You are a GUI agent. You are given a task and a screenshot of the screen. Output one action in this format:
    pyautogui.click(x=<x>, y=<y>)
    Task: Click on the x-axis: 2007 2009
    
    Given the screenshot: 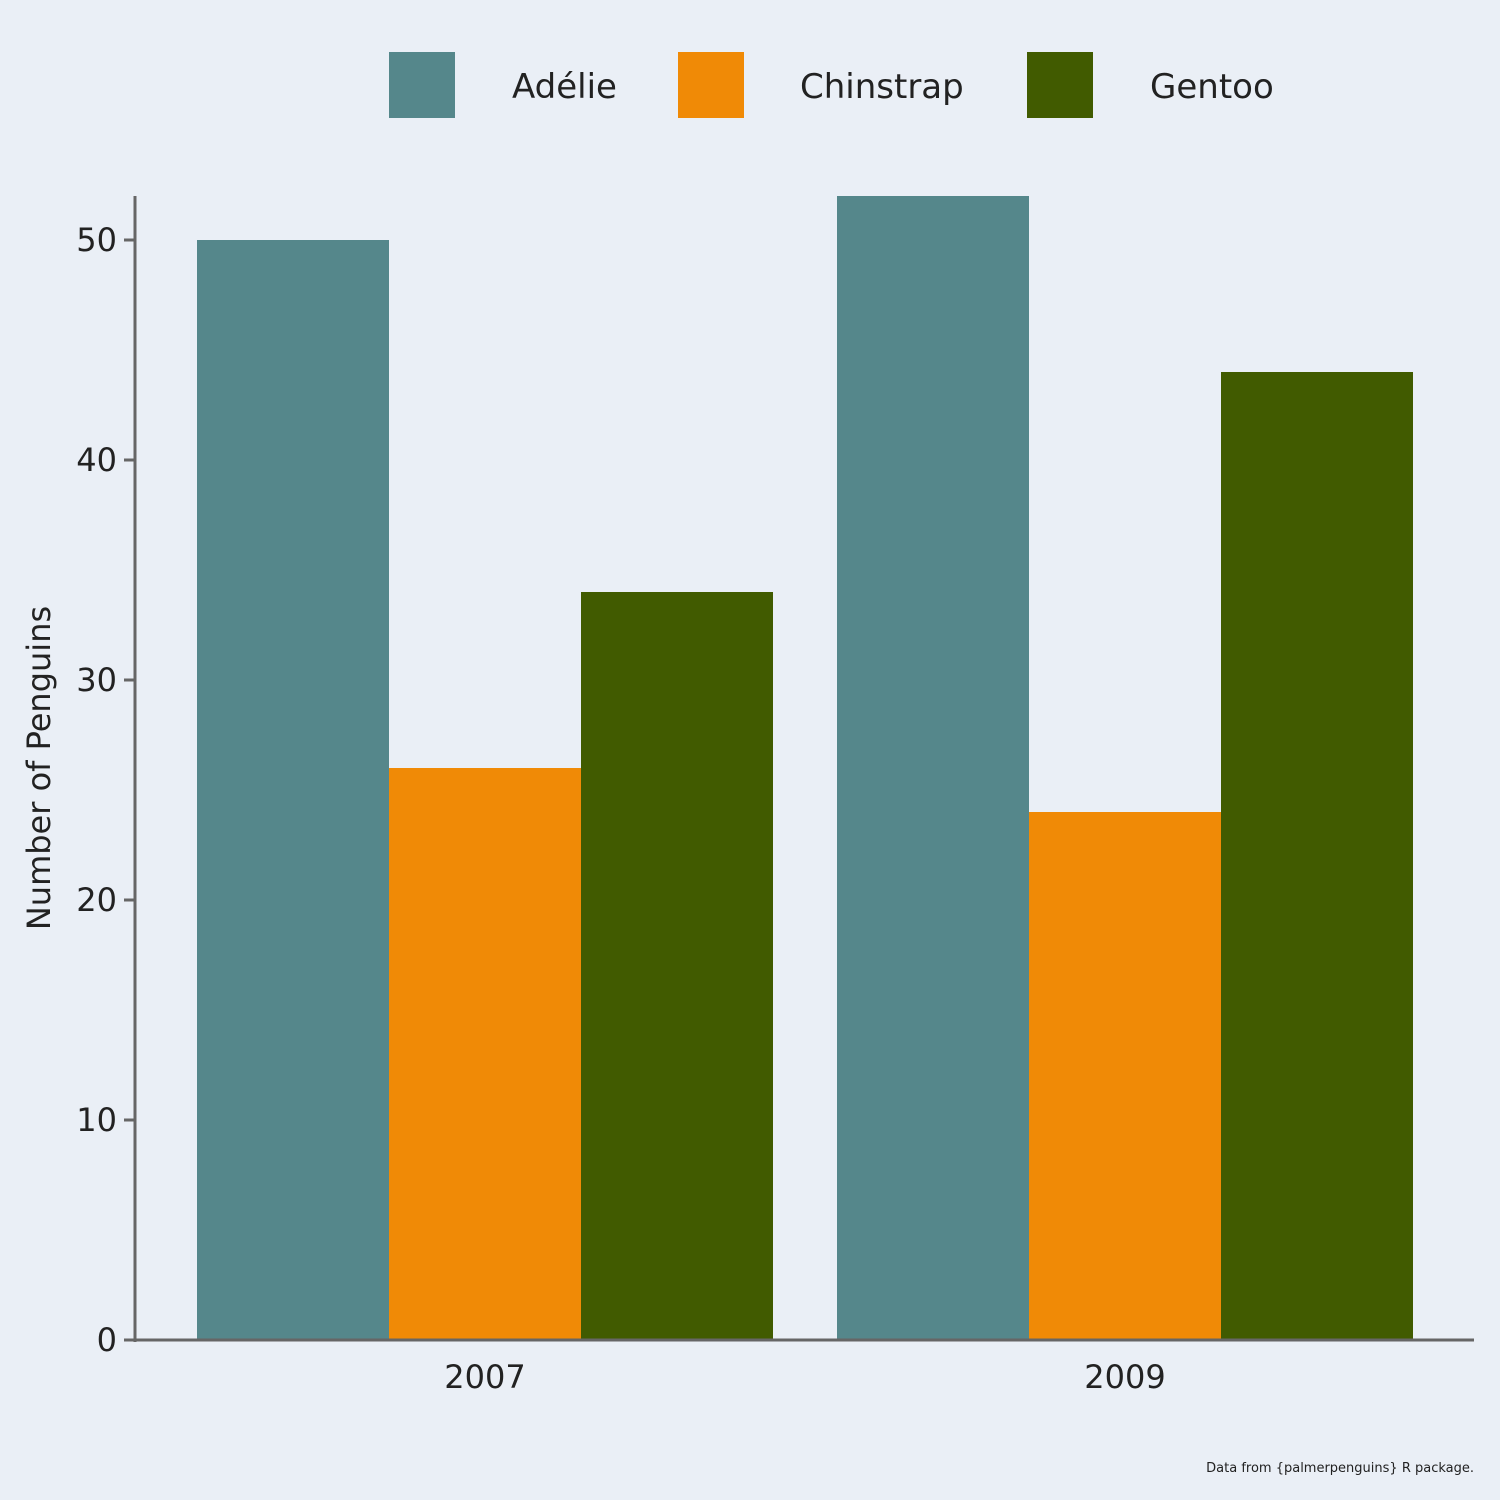 What is the action you would take?
    pyautogui.click(x=799, y=1367)
    